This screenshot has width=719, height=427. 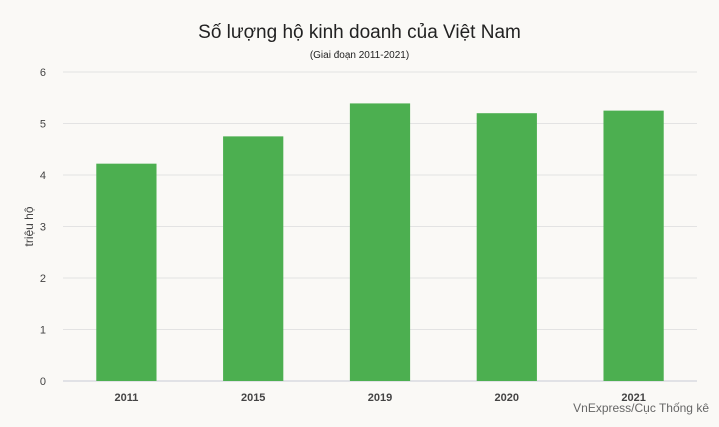 I want to click on y-tick-label: 1, so click(x=43, y=331).